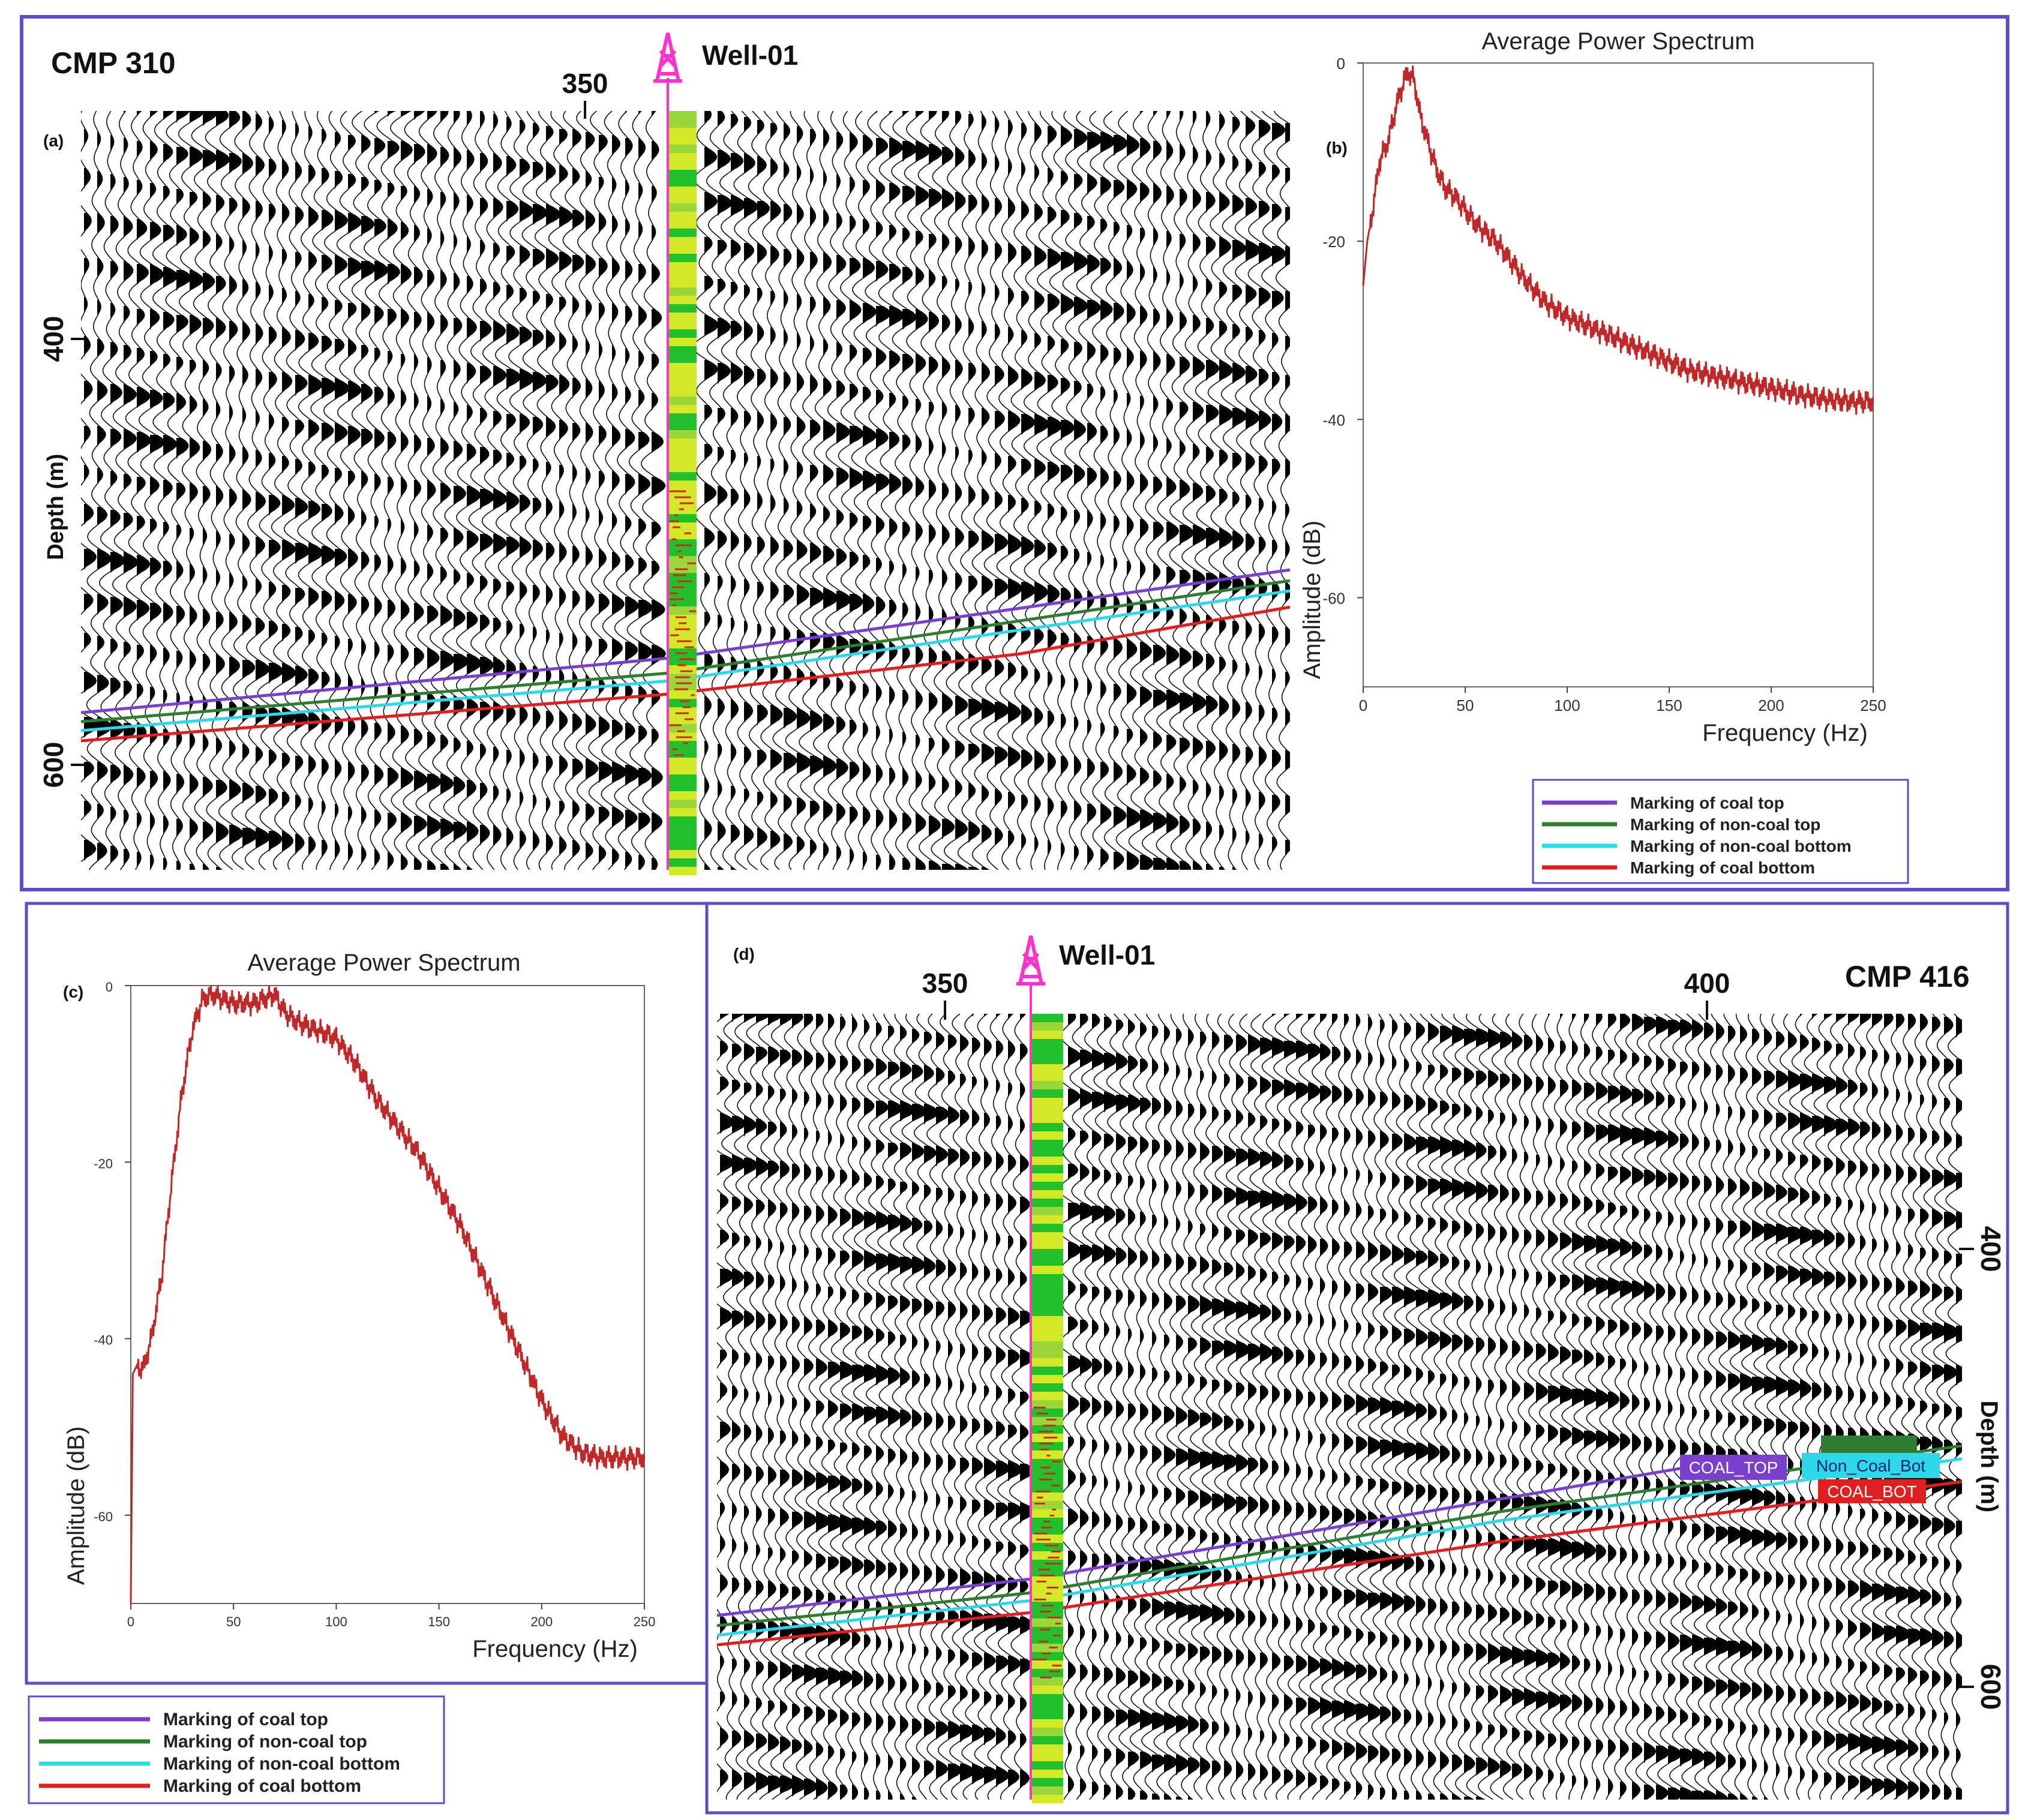 The width and height of the screenshot is (2025, 1820). What do you see at coordinates (53, 140) in the screenshot?
I see `panel-a-panel-label: (a)` at bounding box center [53, 140].